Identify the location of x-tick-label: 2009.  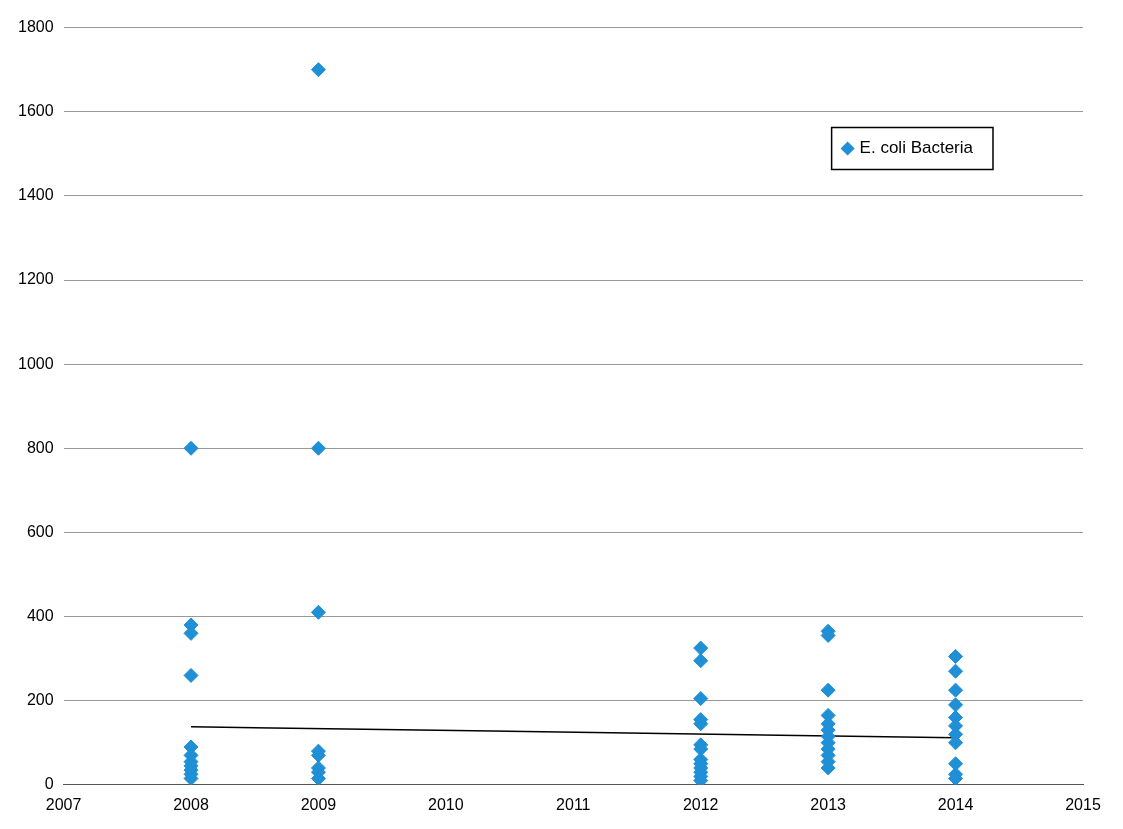
(318, 804).